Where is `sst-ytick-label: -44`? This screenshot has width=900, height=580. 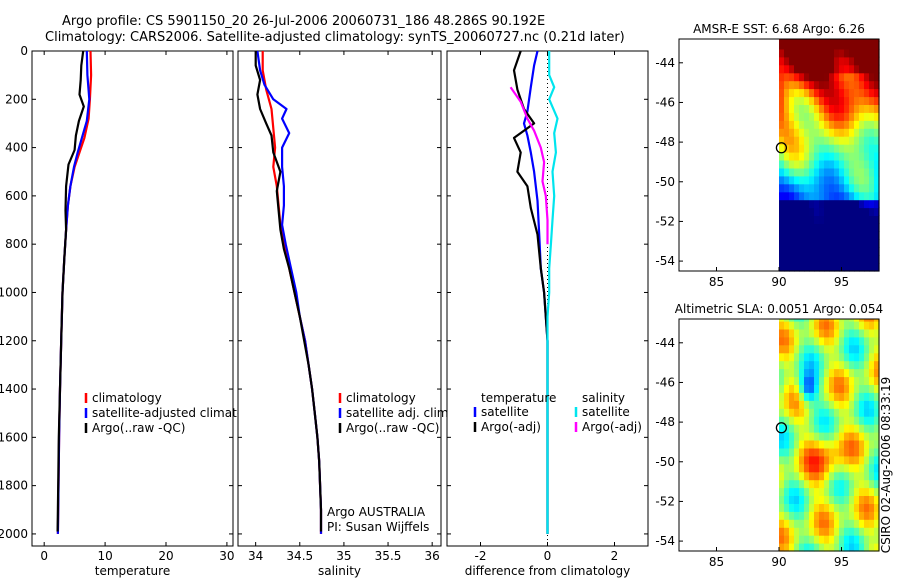 sst-ytick-label: -44 is located at coordinates (665, 63).